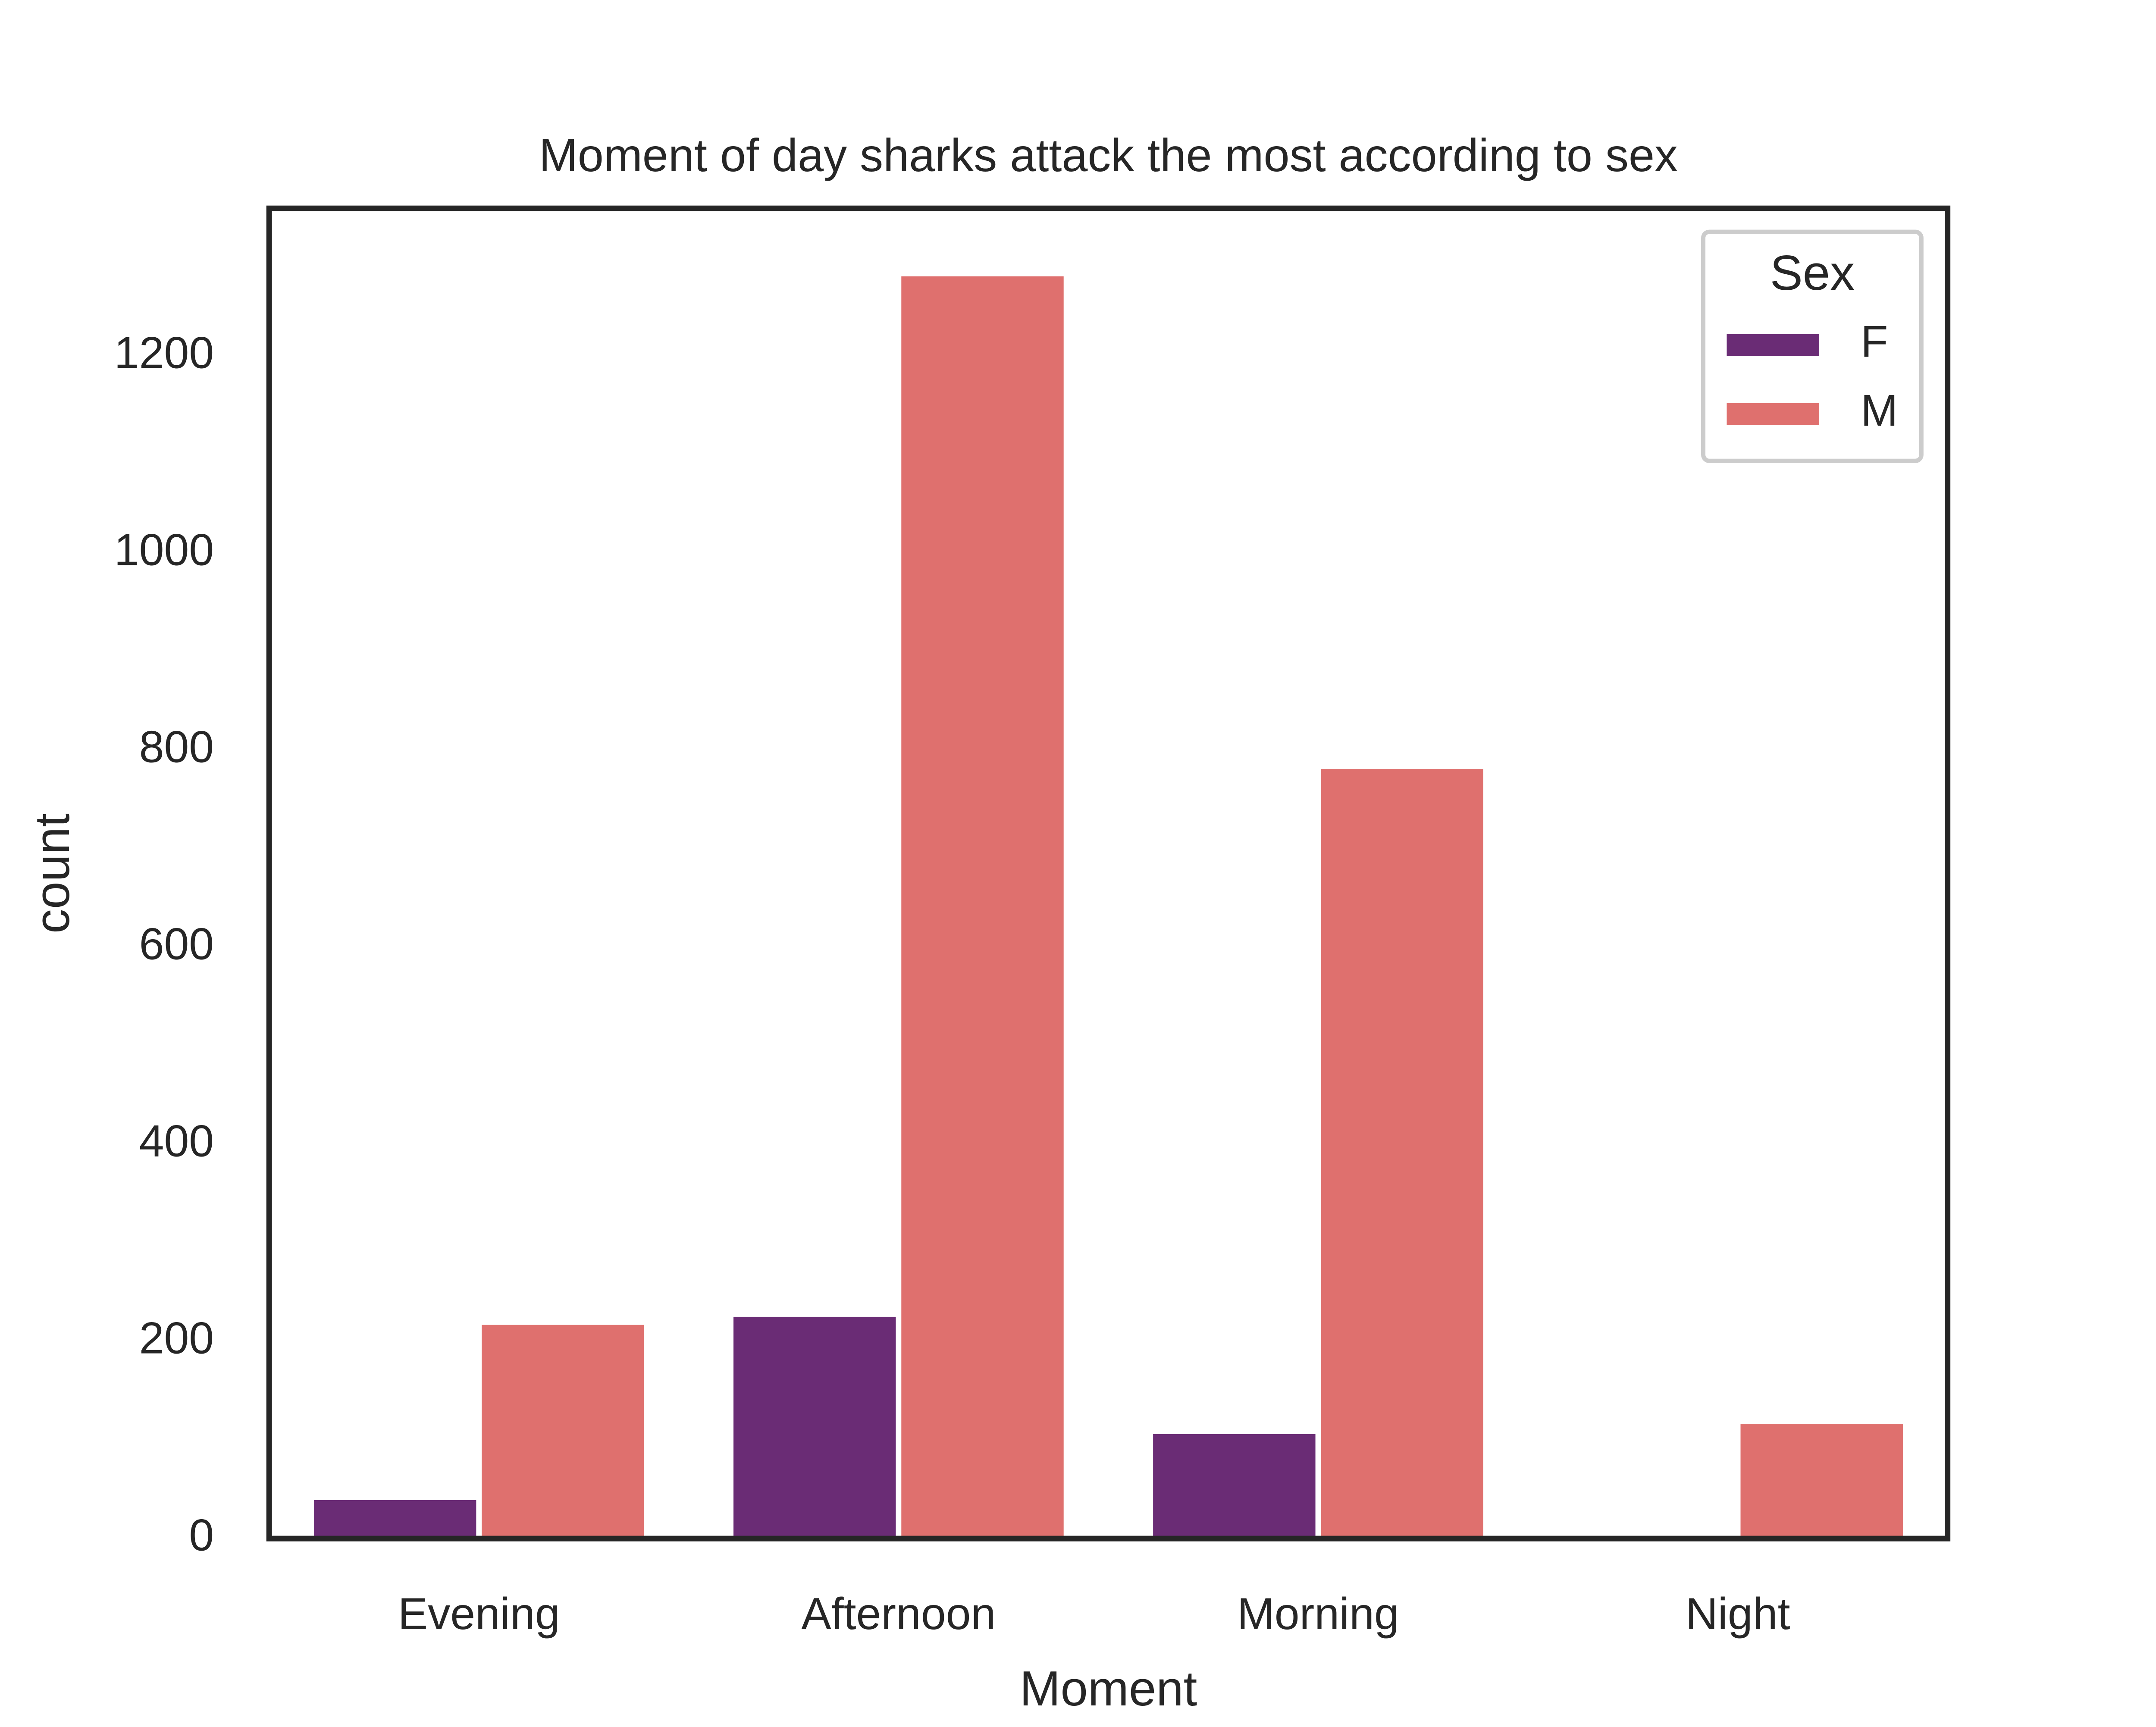 The width and height of the screenshot is (2156, 1727). Describe the element at coordinates (1402, 1154) in the screenshot. I see `bar-morning-m` at that location.